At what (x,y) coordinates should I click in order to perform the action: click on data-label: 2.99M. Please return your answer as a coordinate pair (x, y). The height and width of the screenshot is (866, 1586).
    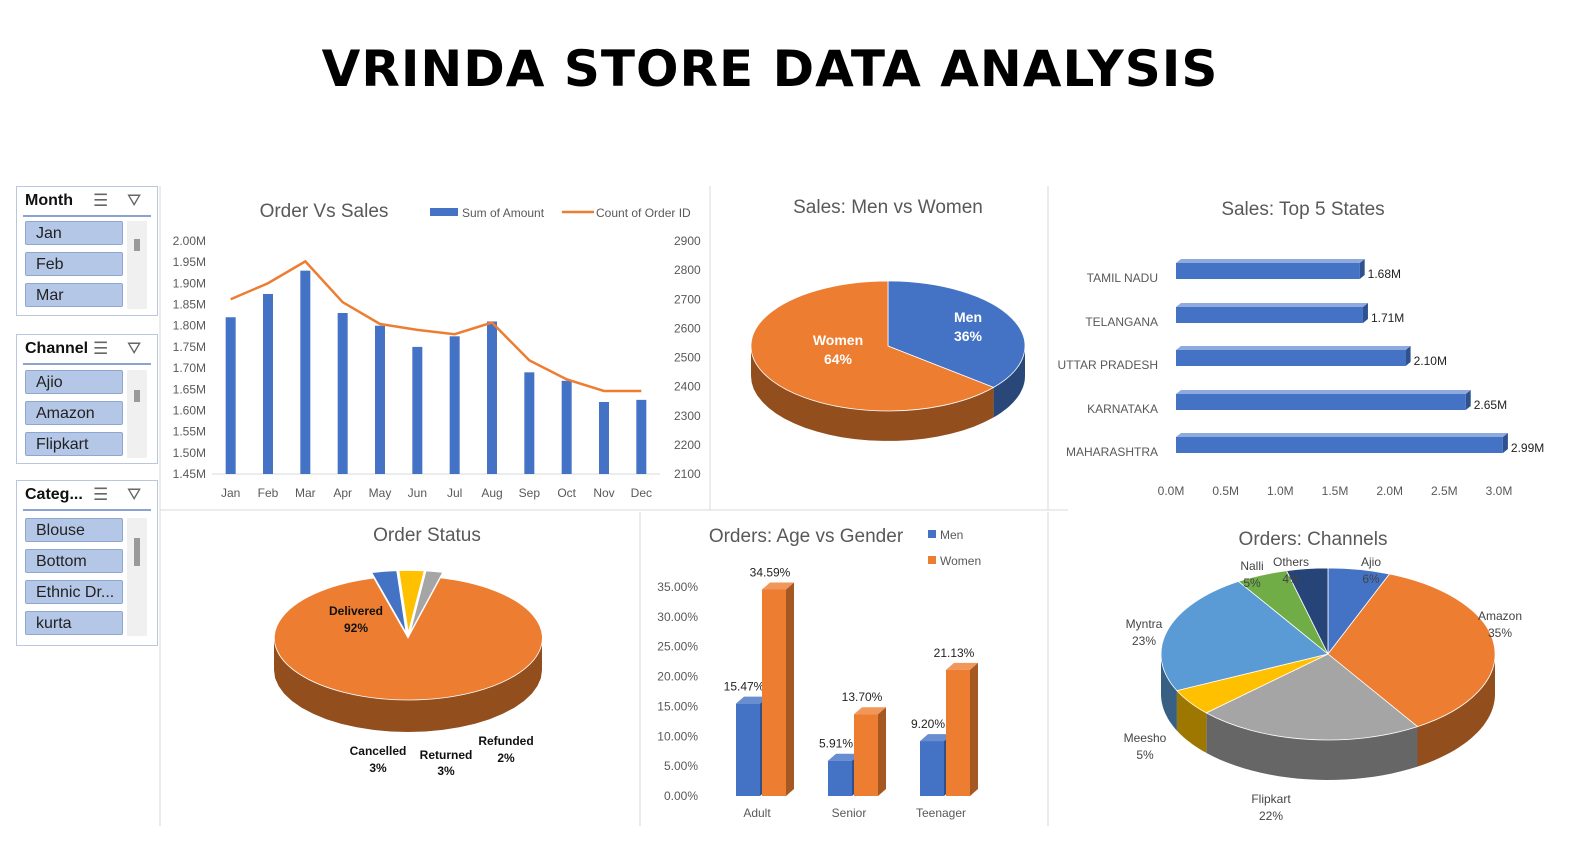
    Looking at the image, I should click on (1527, 448).